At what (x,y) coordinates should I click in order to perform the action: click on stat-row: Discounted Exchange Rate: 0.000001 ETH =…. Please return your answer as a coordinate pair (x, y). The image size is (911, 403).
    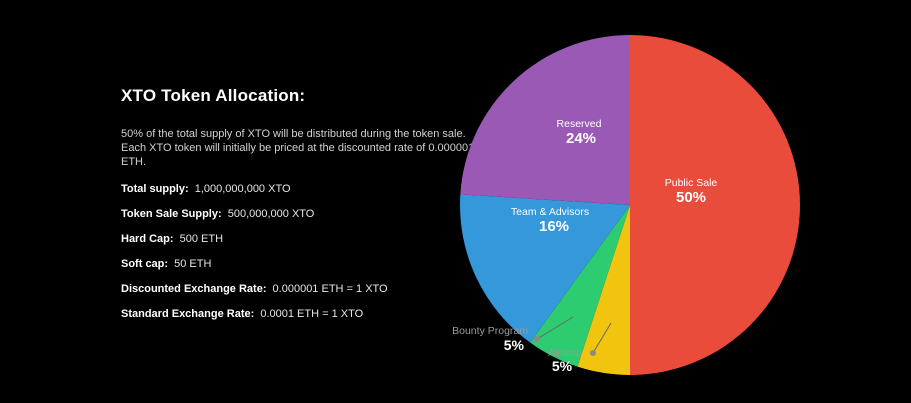
    Looking at the image, I should click on (299, 289).